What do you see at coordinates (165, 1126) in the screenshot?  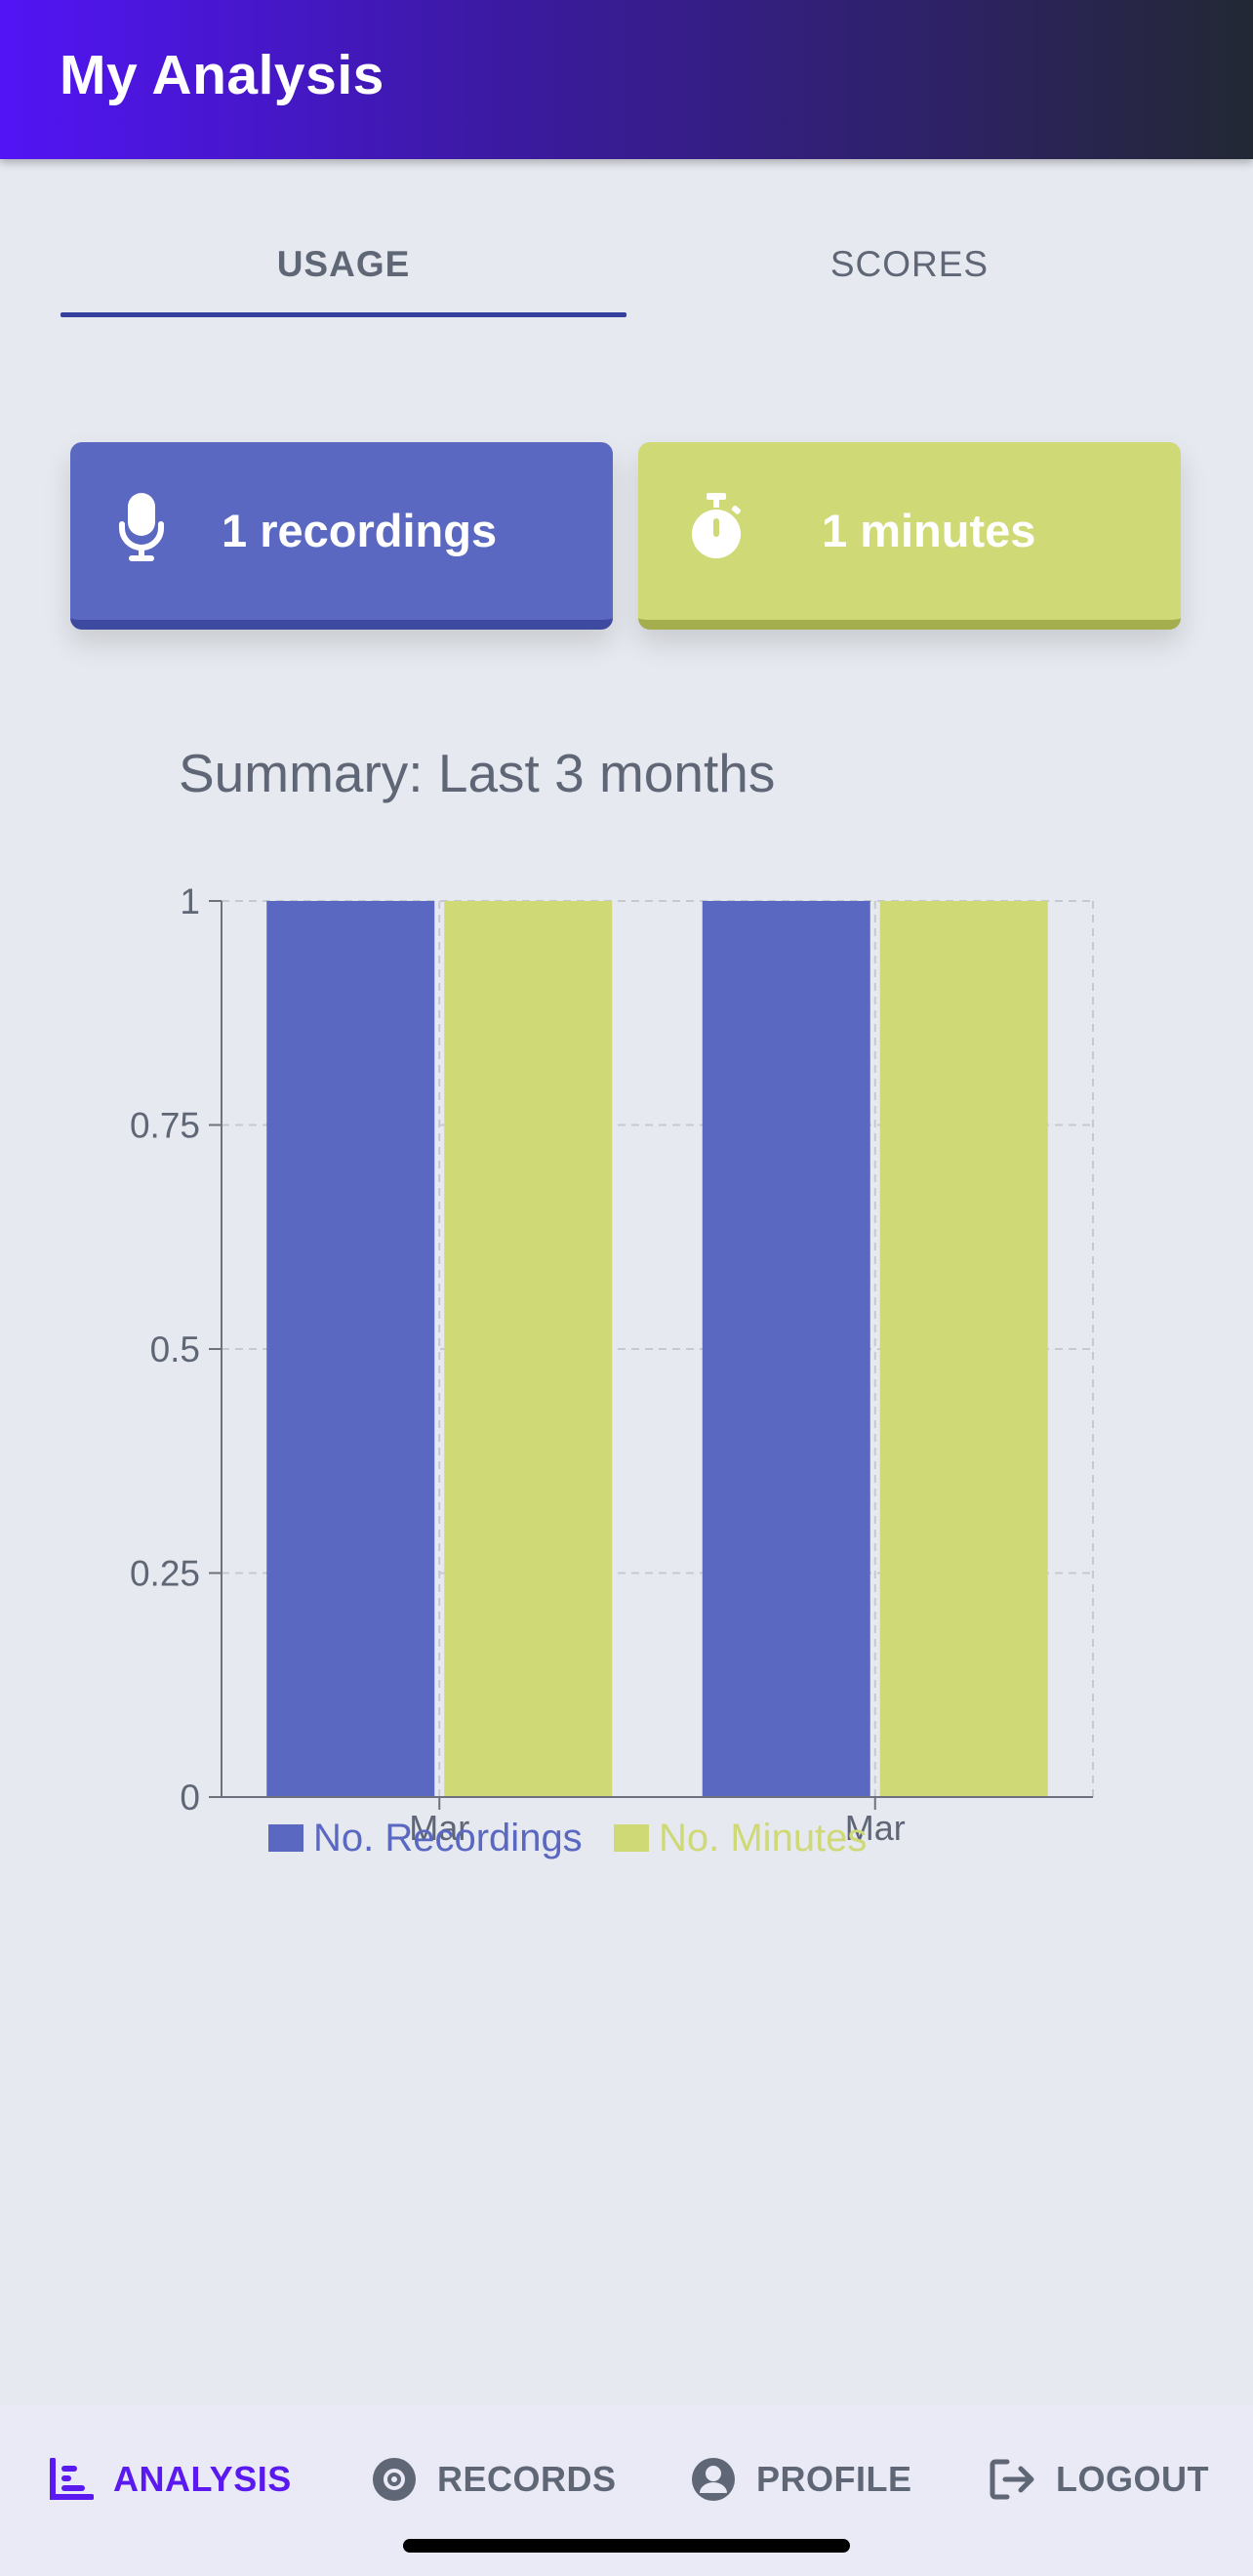 I see `y-tick-label: 0.75` at bounding box center [165, 1126].